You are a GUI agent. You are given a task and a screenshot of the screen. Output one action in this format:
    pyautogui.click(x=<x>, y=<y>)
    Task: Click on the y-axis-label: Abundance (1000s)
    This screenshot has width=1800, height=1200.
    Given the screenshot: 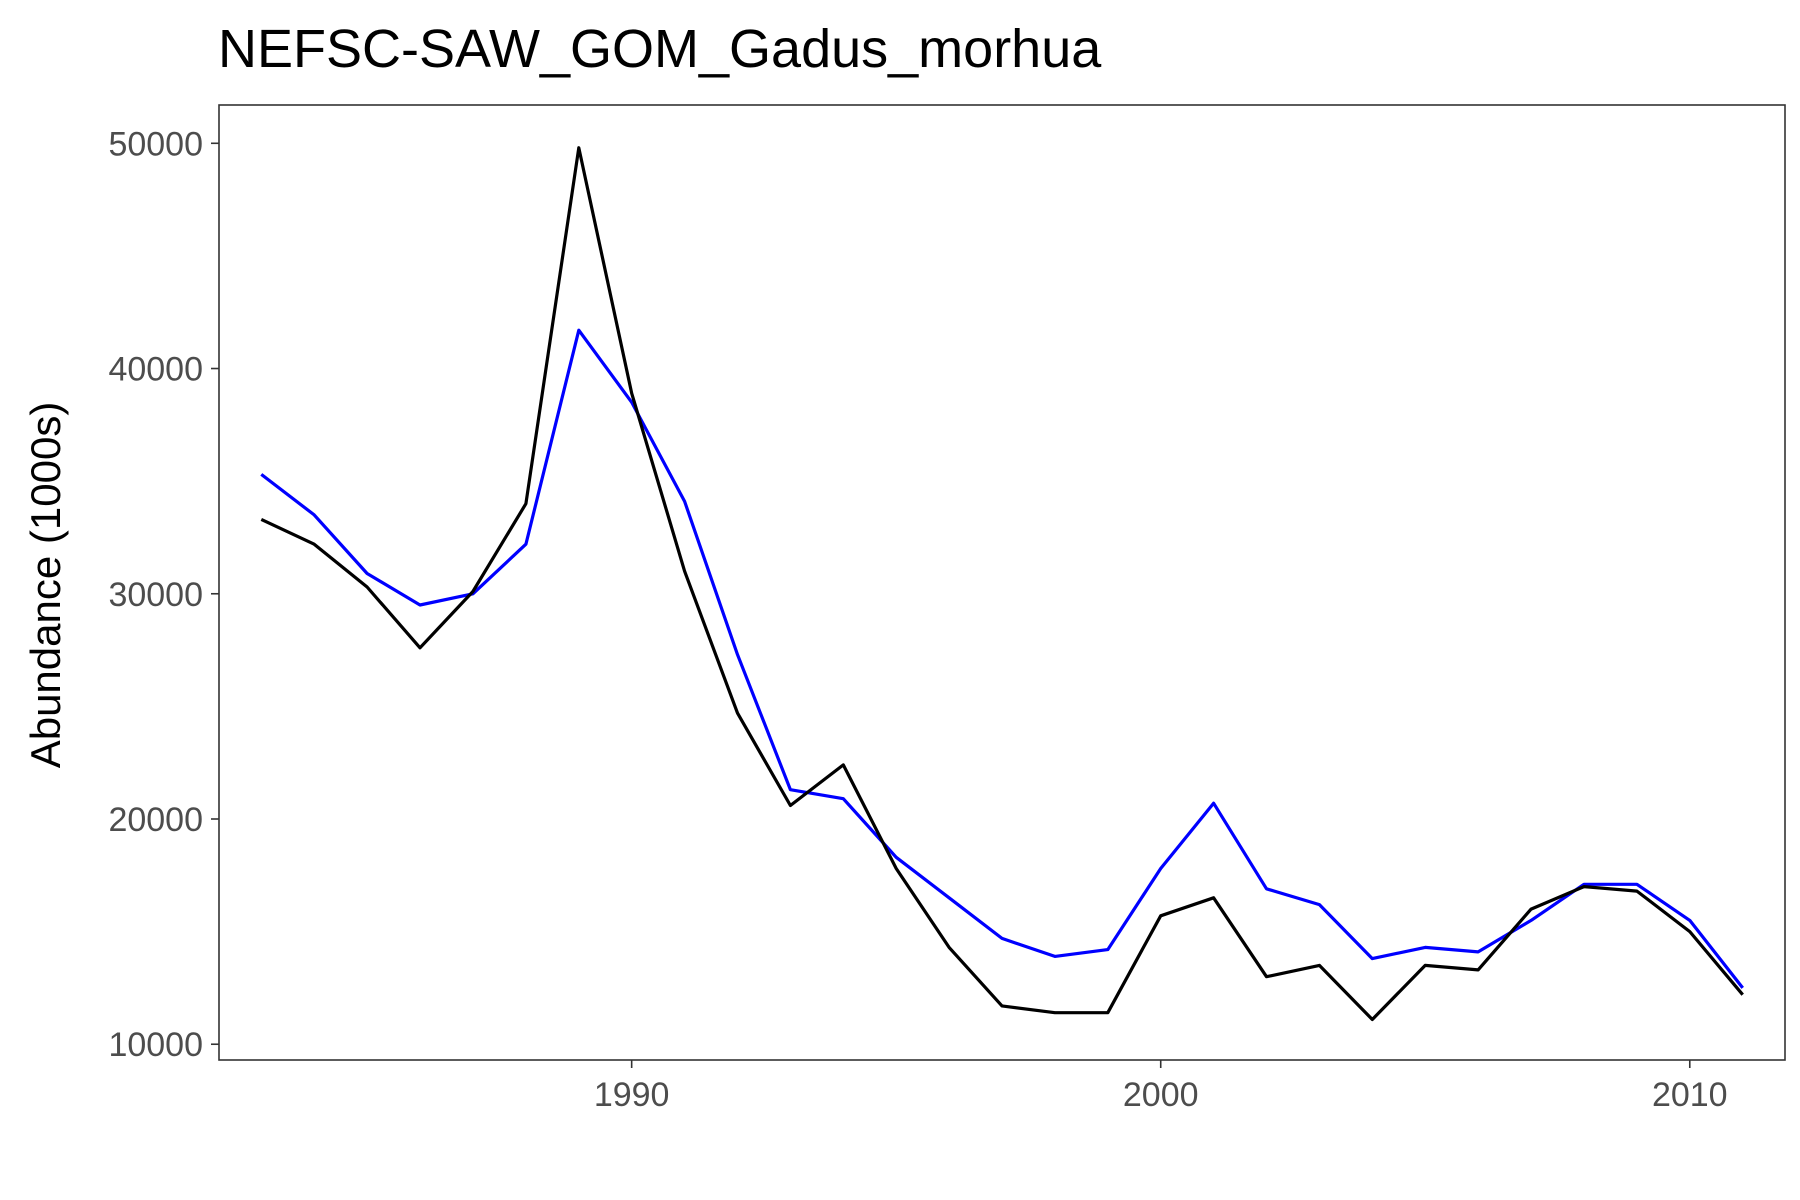 What is the action you would take?
    pyautogui.click(x=45, y=585)
    